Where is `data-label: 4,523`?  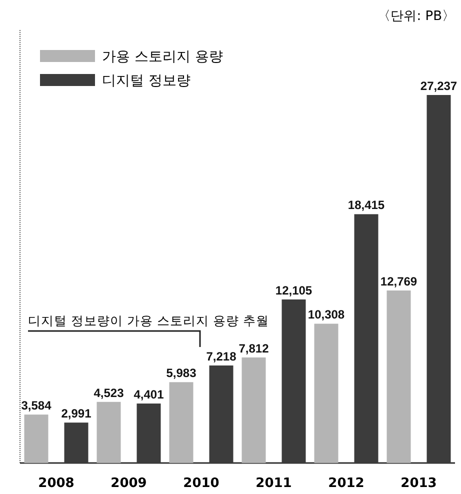 data-label: 4,523 is located at coordinates (109, 393).